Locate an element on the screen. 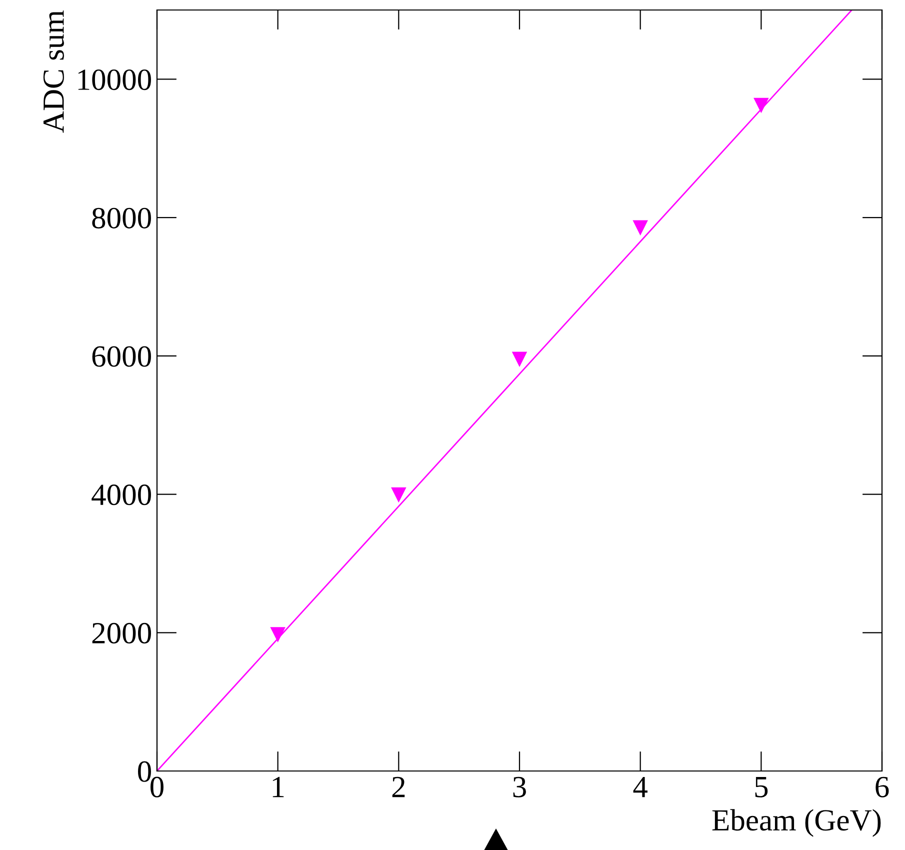  y-tick-label: 10000 is located at coordinates (114, 79).